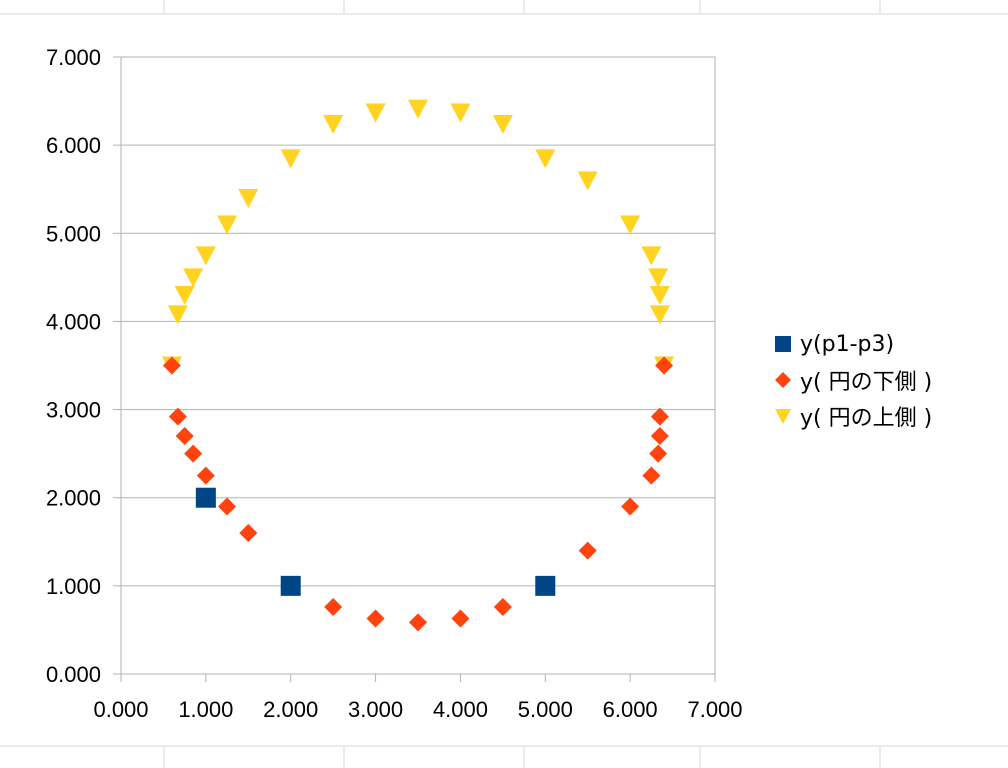  What do you see at coordinates (714, 709) in the screenshot?
I see `x-tick-label: 7.000` at bounding box center [714, 709].